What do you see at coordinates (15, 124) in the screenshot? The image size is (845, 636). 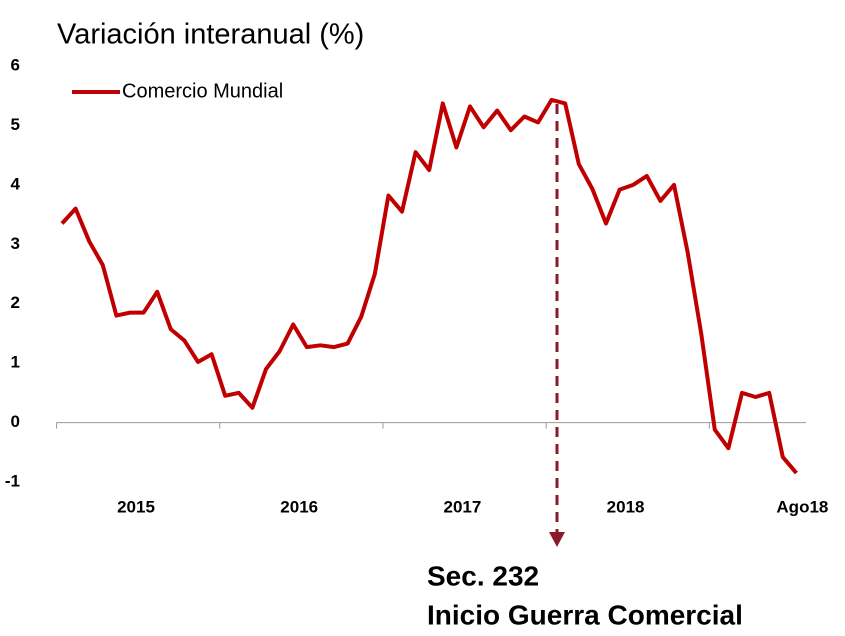 I see `y-tick-label: 5` at bounding box center [15, 124].